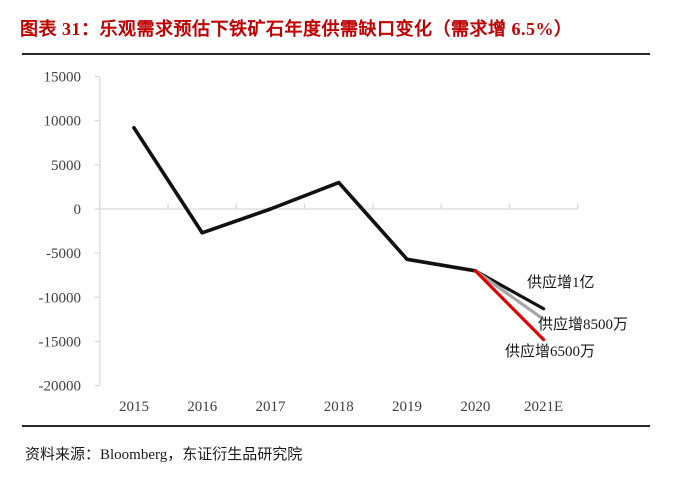  Describe the element at coordinates (63, 122) in the screenshot. I see `y-tick-label: 10000` at that location.